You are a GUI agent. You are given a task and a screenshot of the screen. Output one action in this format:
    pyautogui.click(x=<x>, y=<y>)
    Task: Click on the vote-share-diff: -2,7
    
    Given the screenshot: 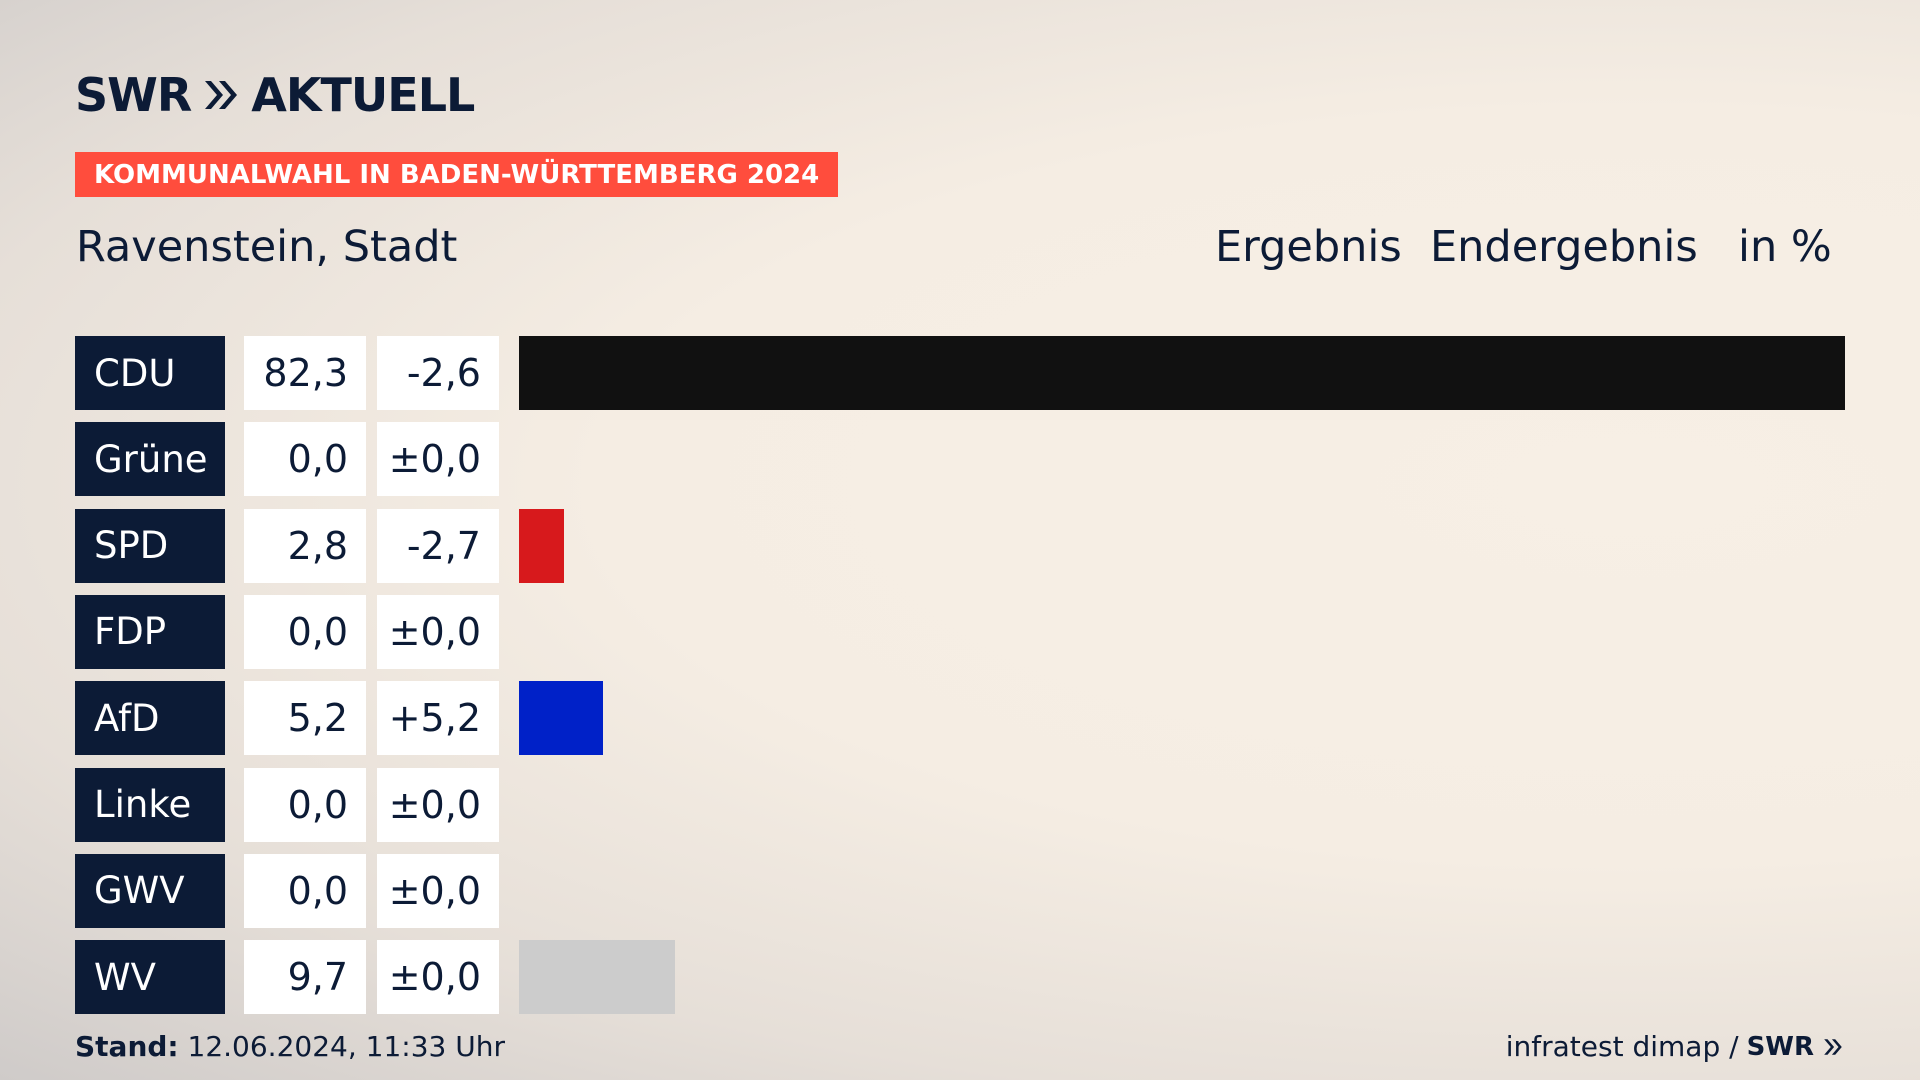 What is the action you would take?
    pyautogui.click(x=438, y=545)
    